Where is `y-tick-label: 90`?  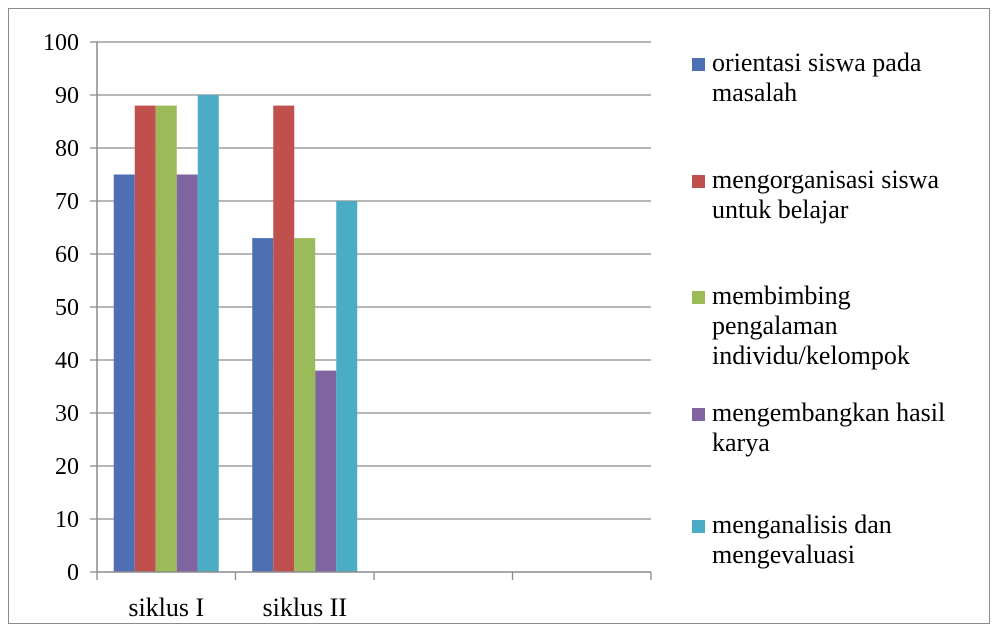 y-tick-label: 90 is located at coordinates (67, 96).